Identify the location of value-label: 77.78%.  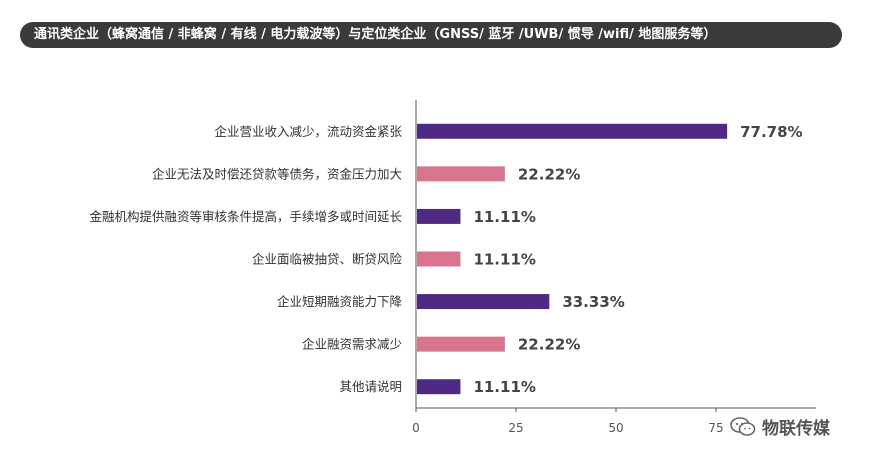
(771, 132).